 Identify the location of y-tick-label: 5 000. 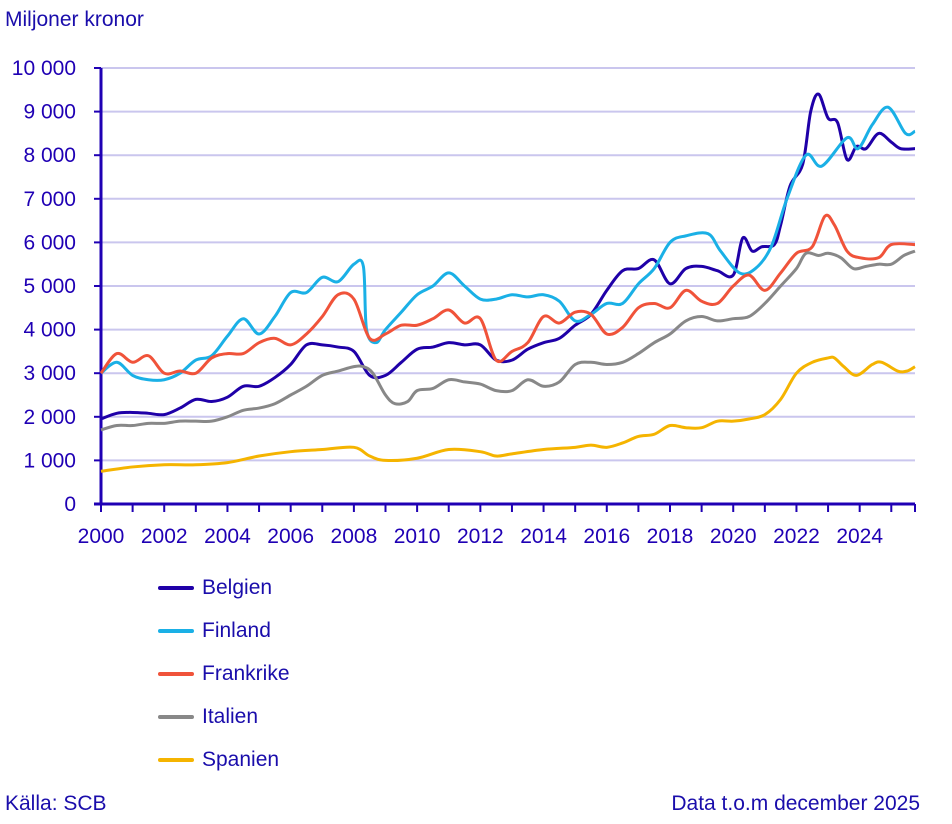
(49, 286).